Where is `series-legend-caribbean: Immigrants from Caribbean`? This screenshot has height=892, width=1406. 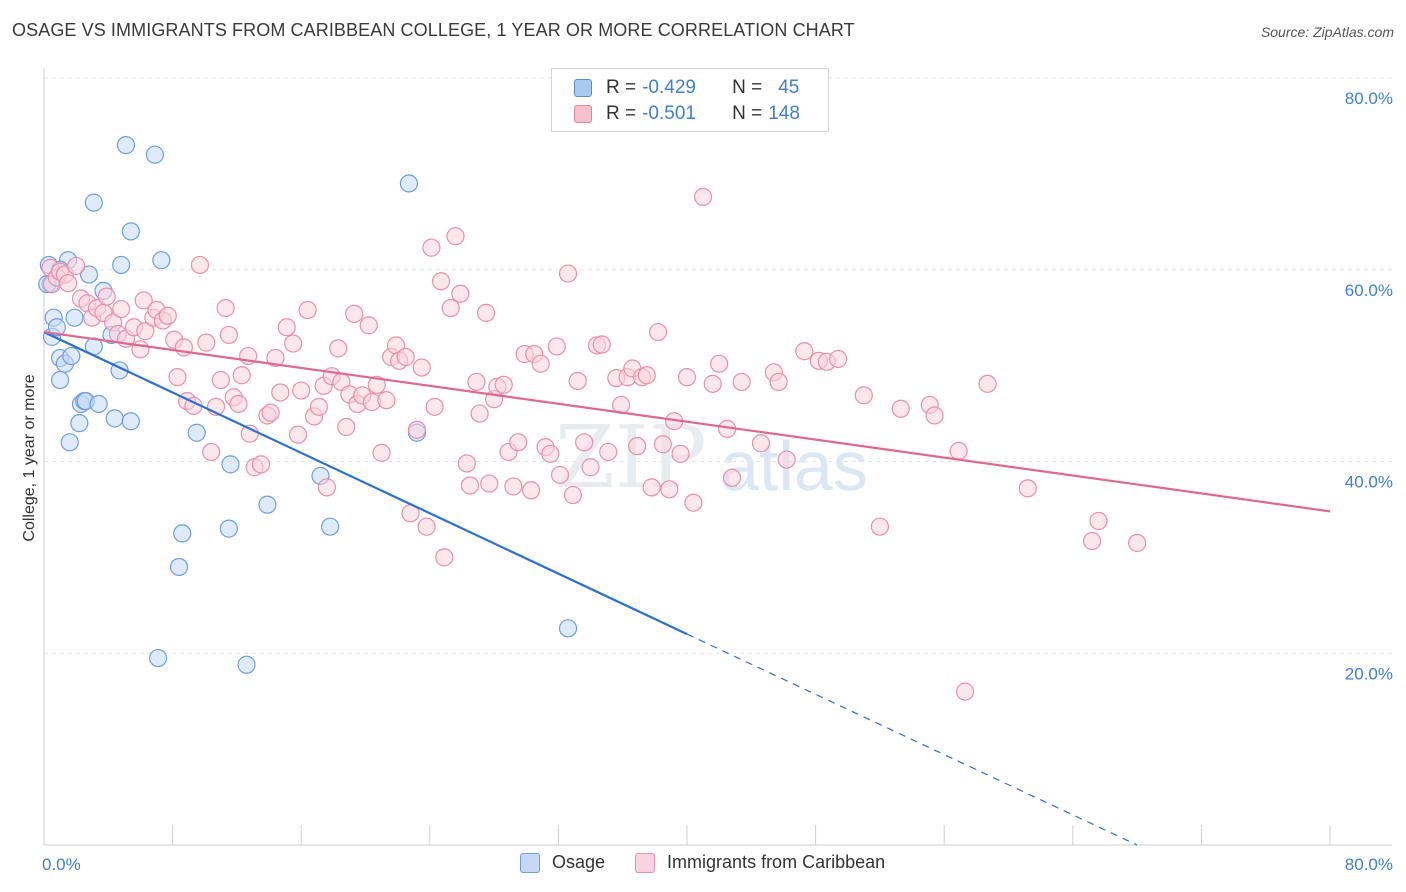 series-legend-caribbean: Immigrants from Caribbean is located at coordinates (760, 862).